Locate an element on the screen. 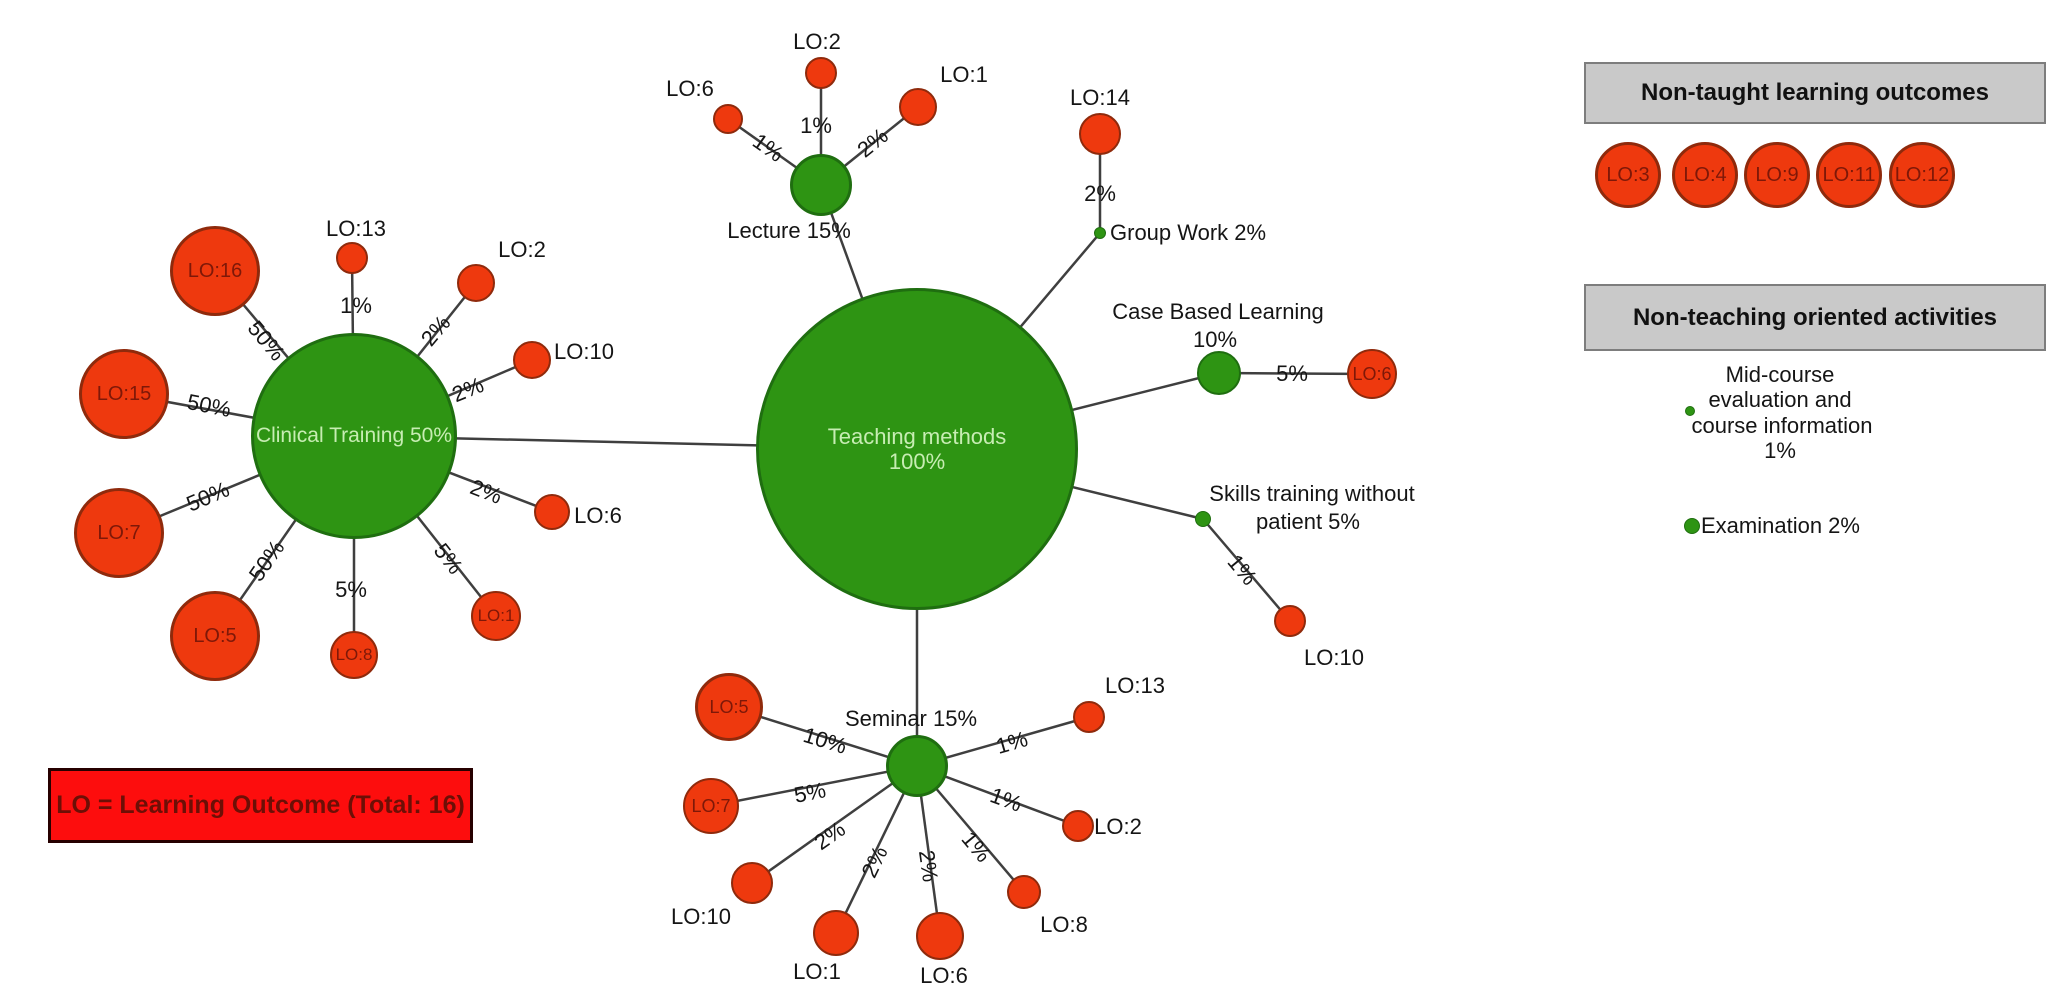  node-seminar is located at coordinates (917, 766).